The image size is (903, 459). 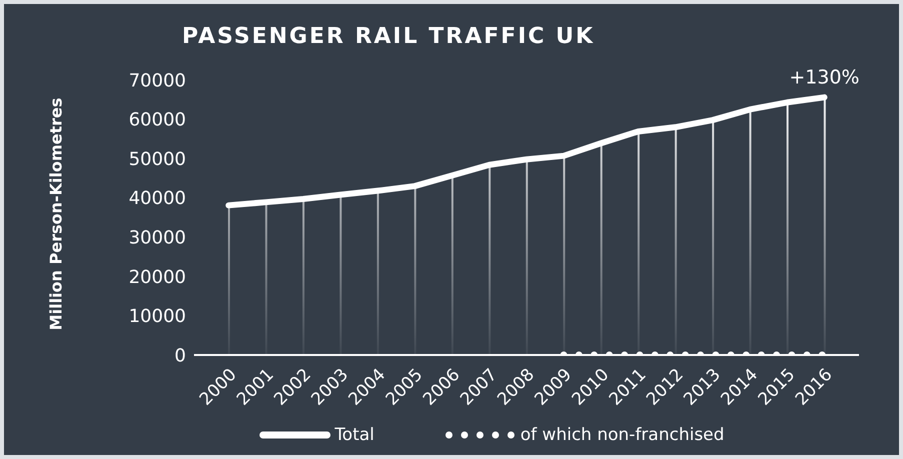 I want to click on y-tick-label: 70000, so click(x=157, y=81).